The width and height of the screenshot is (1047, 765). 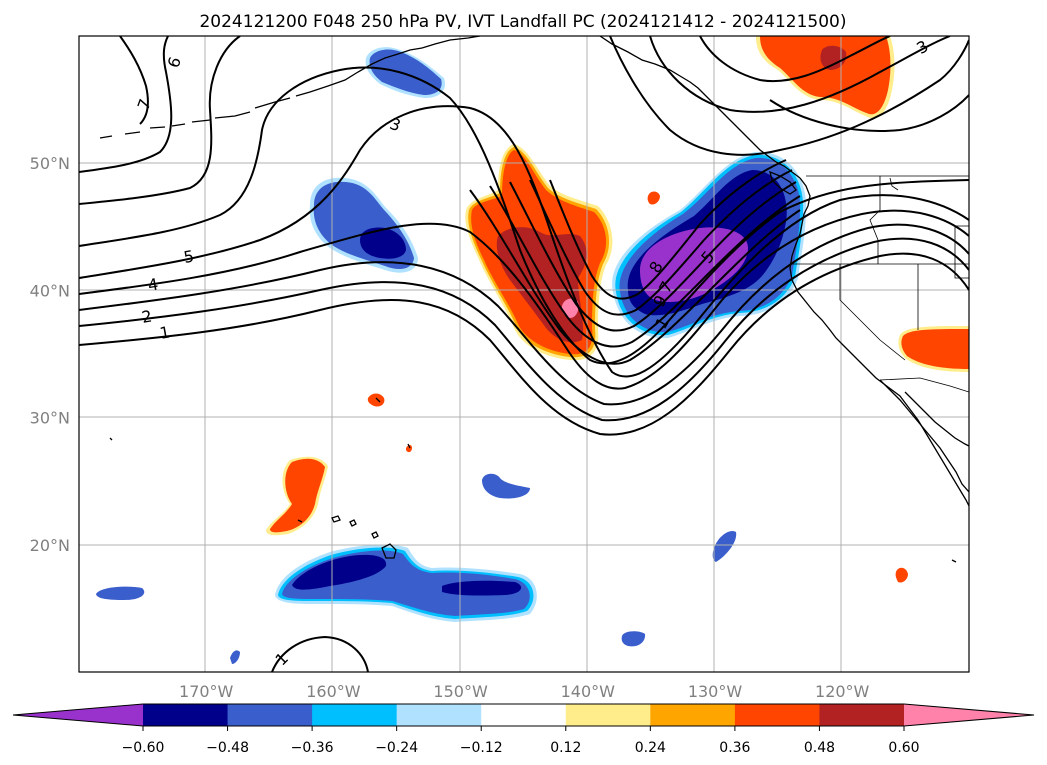 I want to click on pv-contour-trough-d, so click(x=661, y=242).